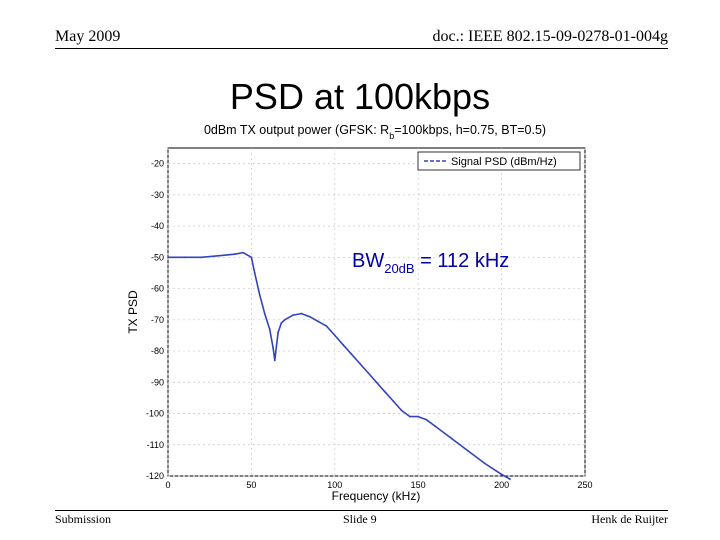  What do you see at coordinates (88, 36) in the screenshot?
I see `header-date: May 2009` at bounding box center [88, 36].